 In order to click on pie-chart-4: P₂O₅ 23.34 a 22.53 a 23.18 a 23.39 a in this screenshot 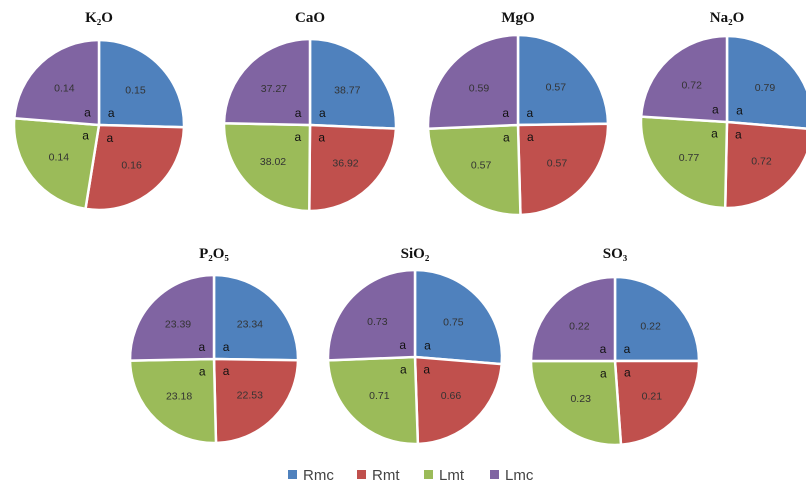, I will do `click(214, 345)`.